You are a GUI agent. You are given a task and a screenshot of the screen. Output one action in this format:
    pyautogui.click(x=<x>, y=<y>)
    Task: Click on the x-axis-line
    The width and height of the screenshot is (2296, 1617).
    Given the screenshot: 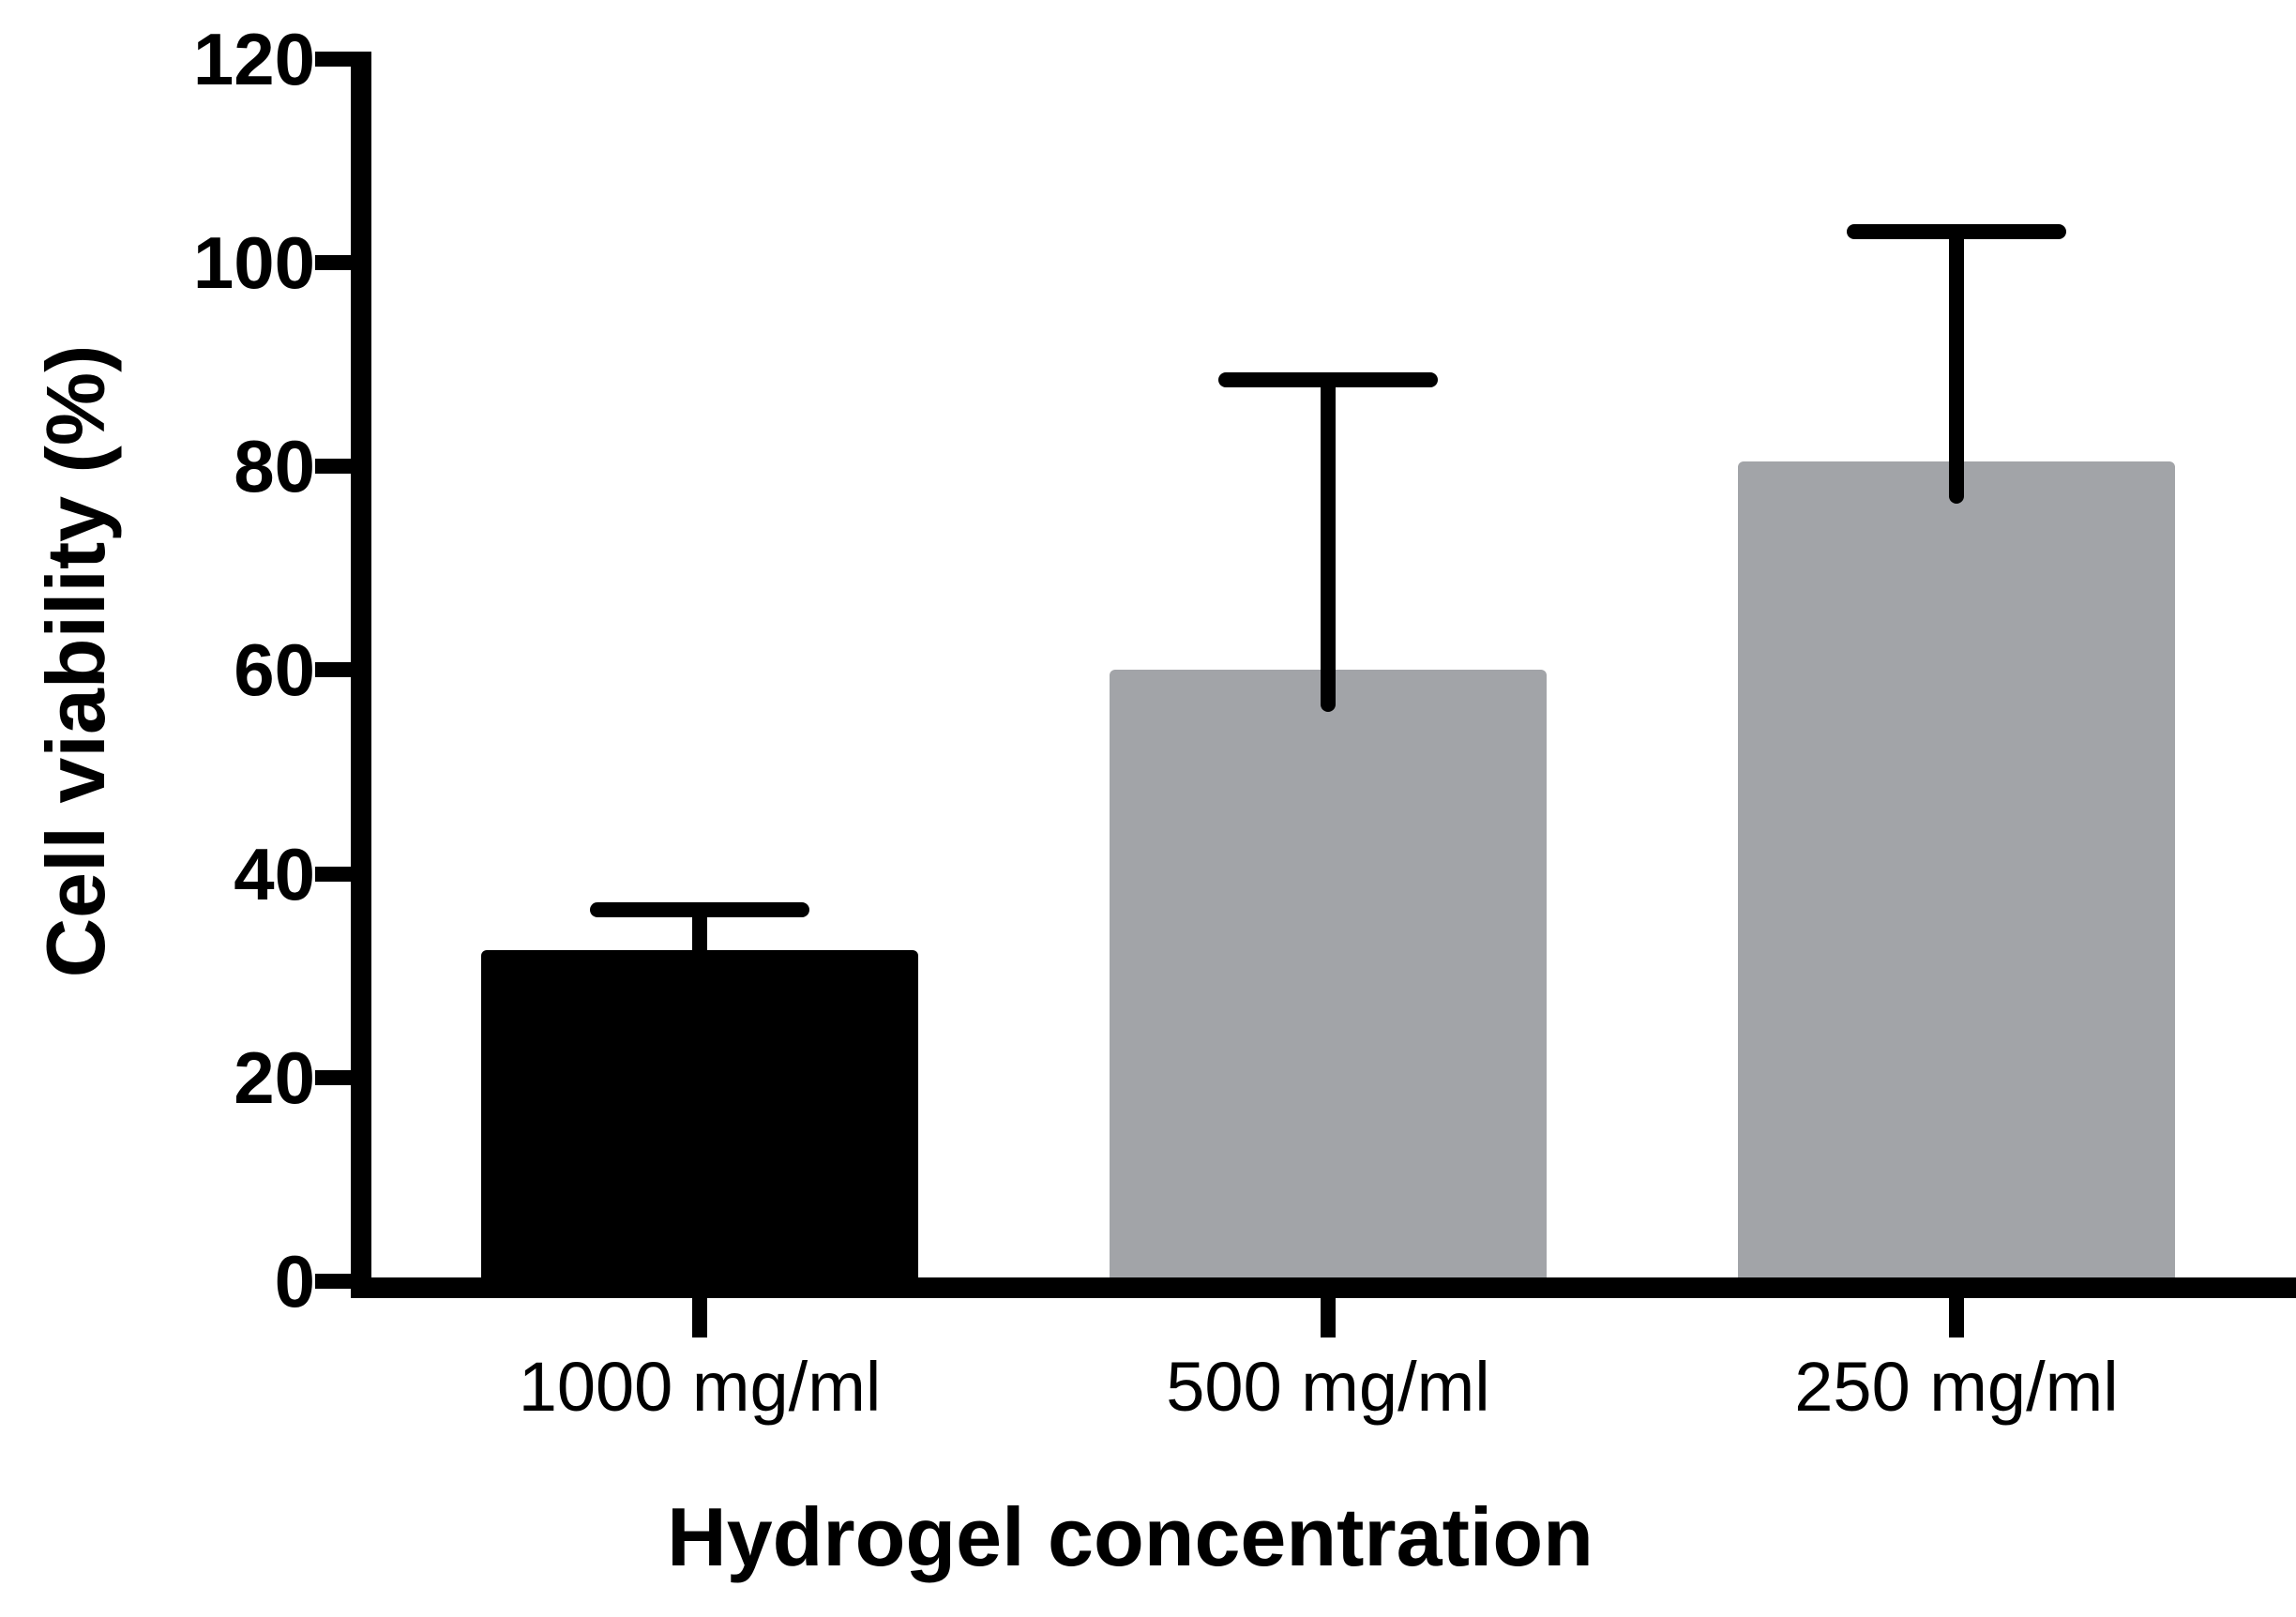 What is the action you would take?
    pyautogui.click(x=1323, y=1287)
    